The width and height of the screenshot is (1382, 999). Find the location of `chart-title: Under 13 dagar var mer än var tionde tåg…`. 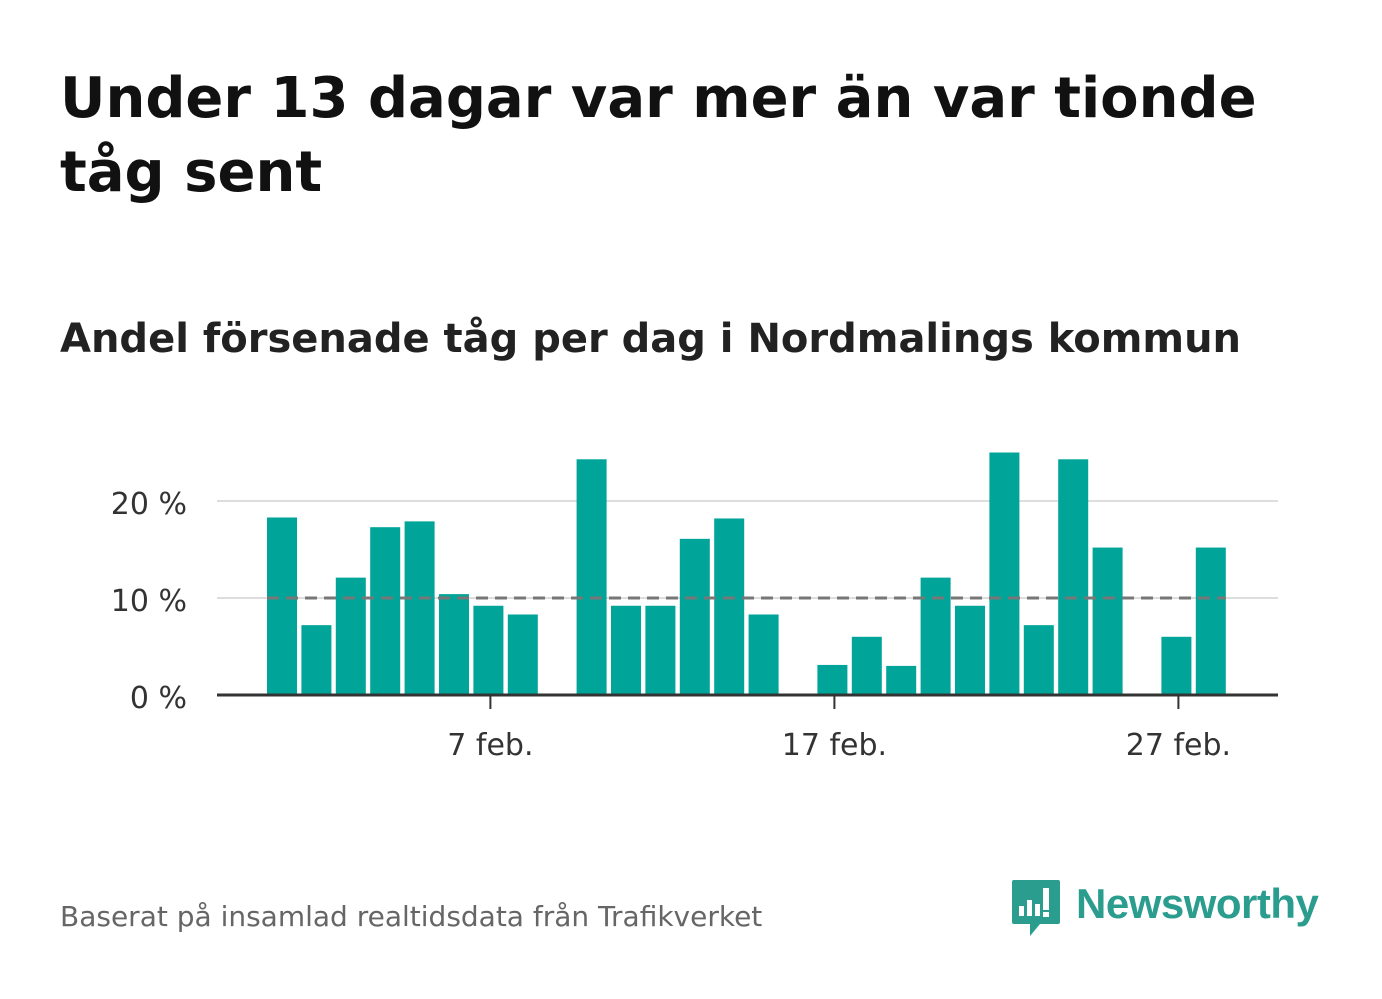

chart-title: Under 13 dagar var mer än var tionde tåg… is located at coordinates (658, 135).